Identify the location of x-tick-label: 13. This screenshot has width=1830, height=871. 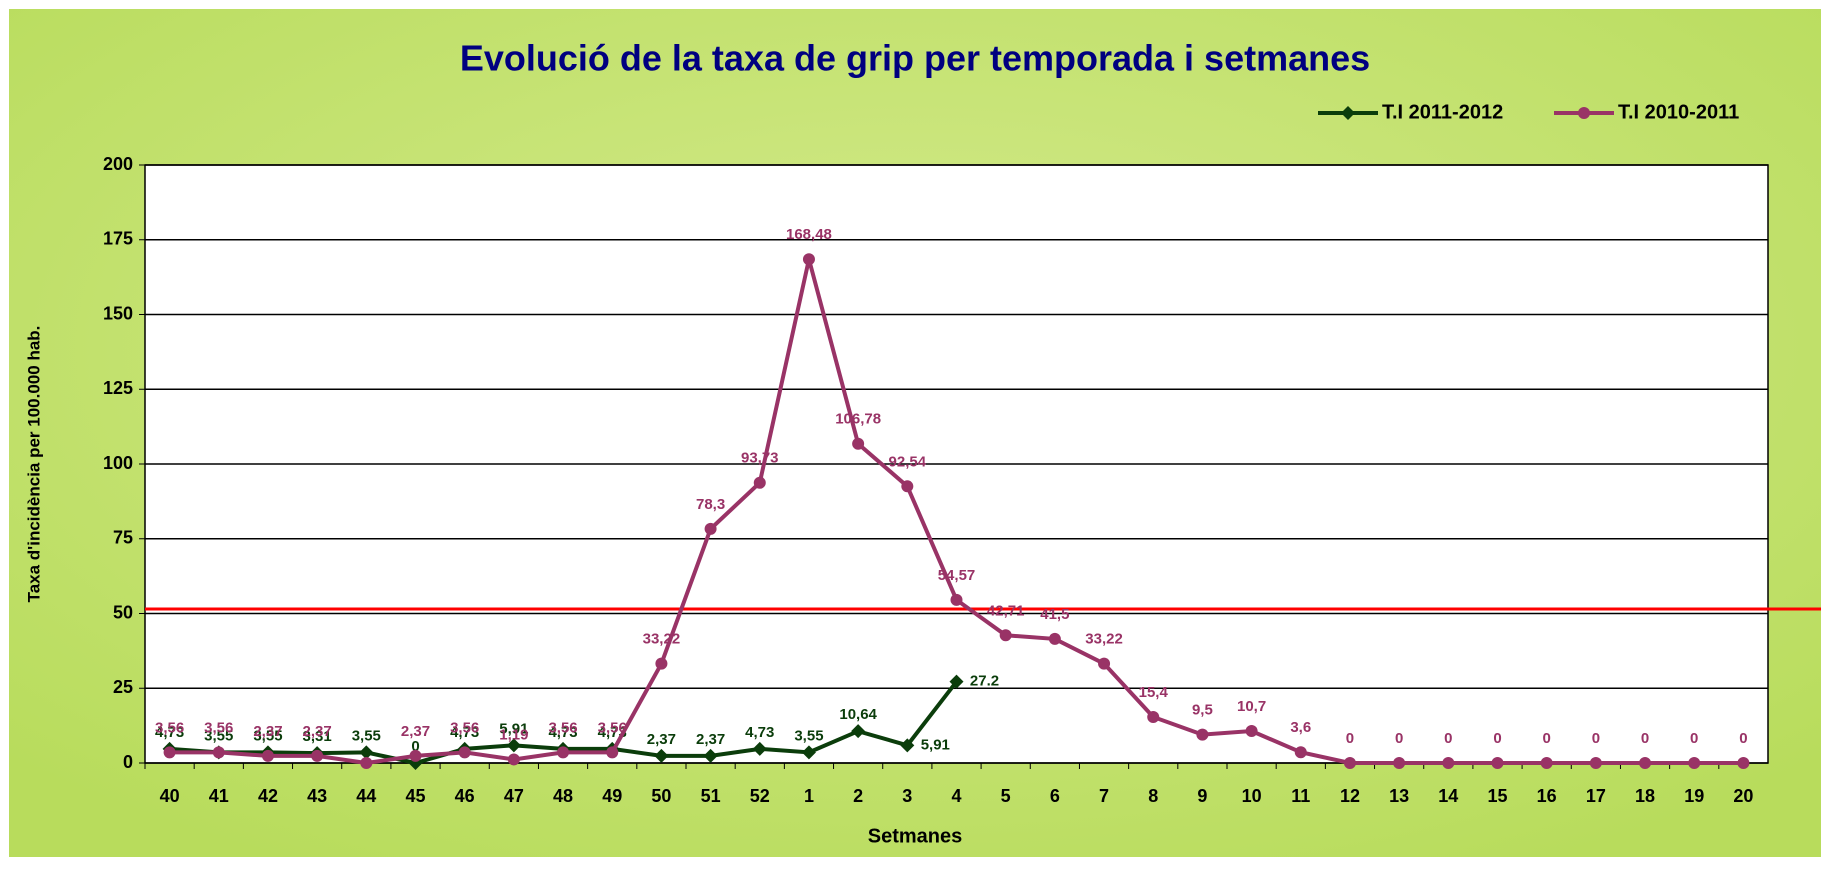
(1399, 796).